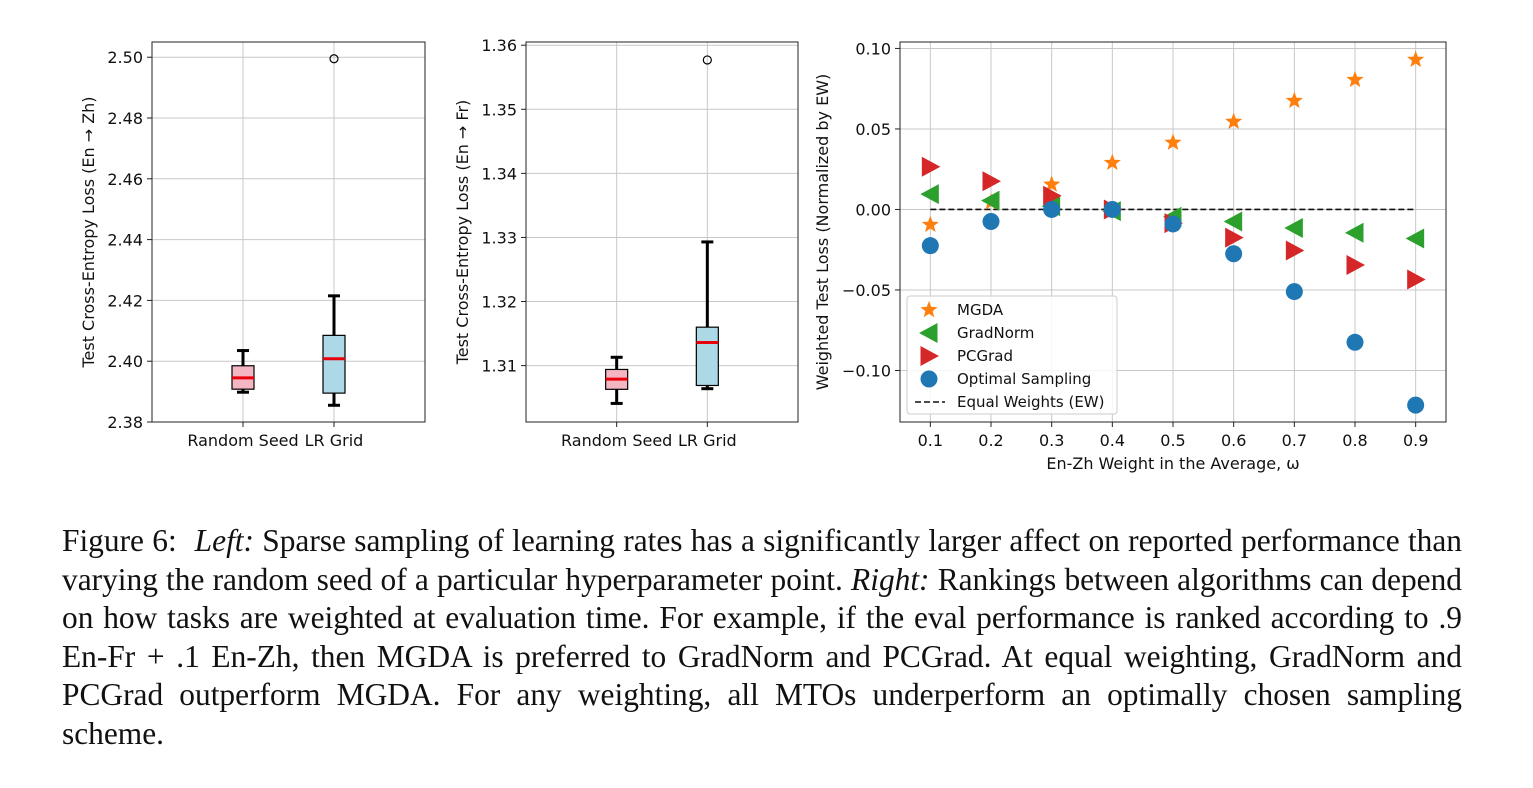  What do you see at coordinates (125, 422) in the screenshot?
I see `y-tick-label: 2.38` at bounding box center [125, 422].